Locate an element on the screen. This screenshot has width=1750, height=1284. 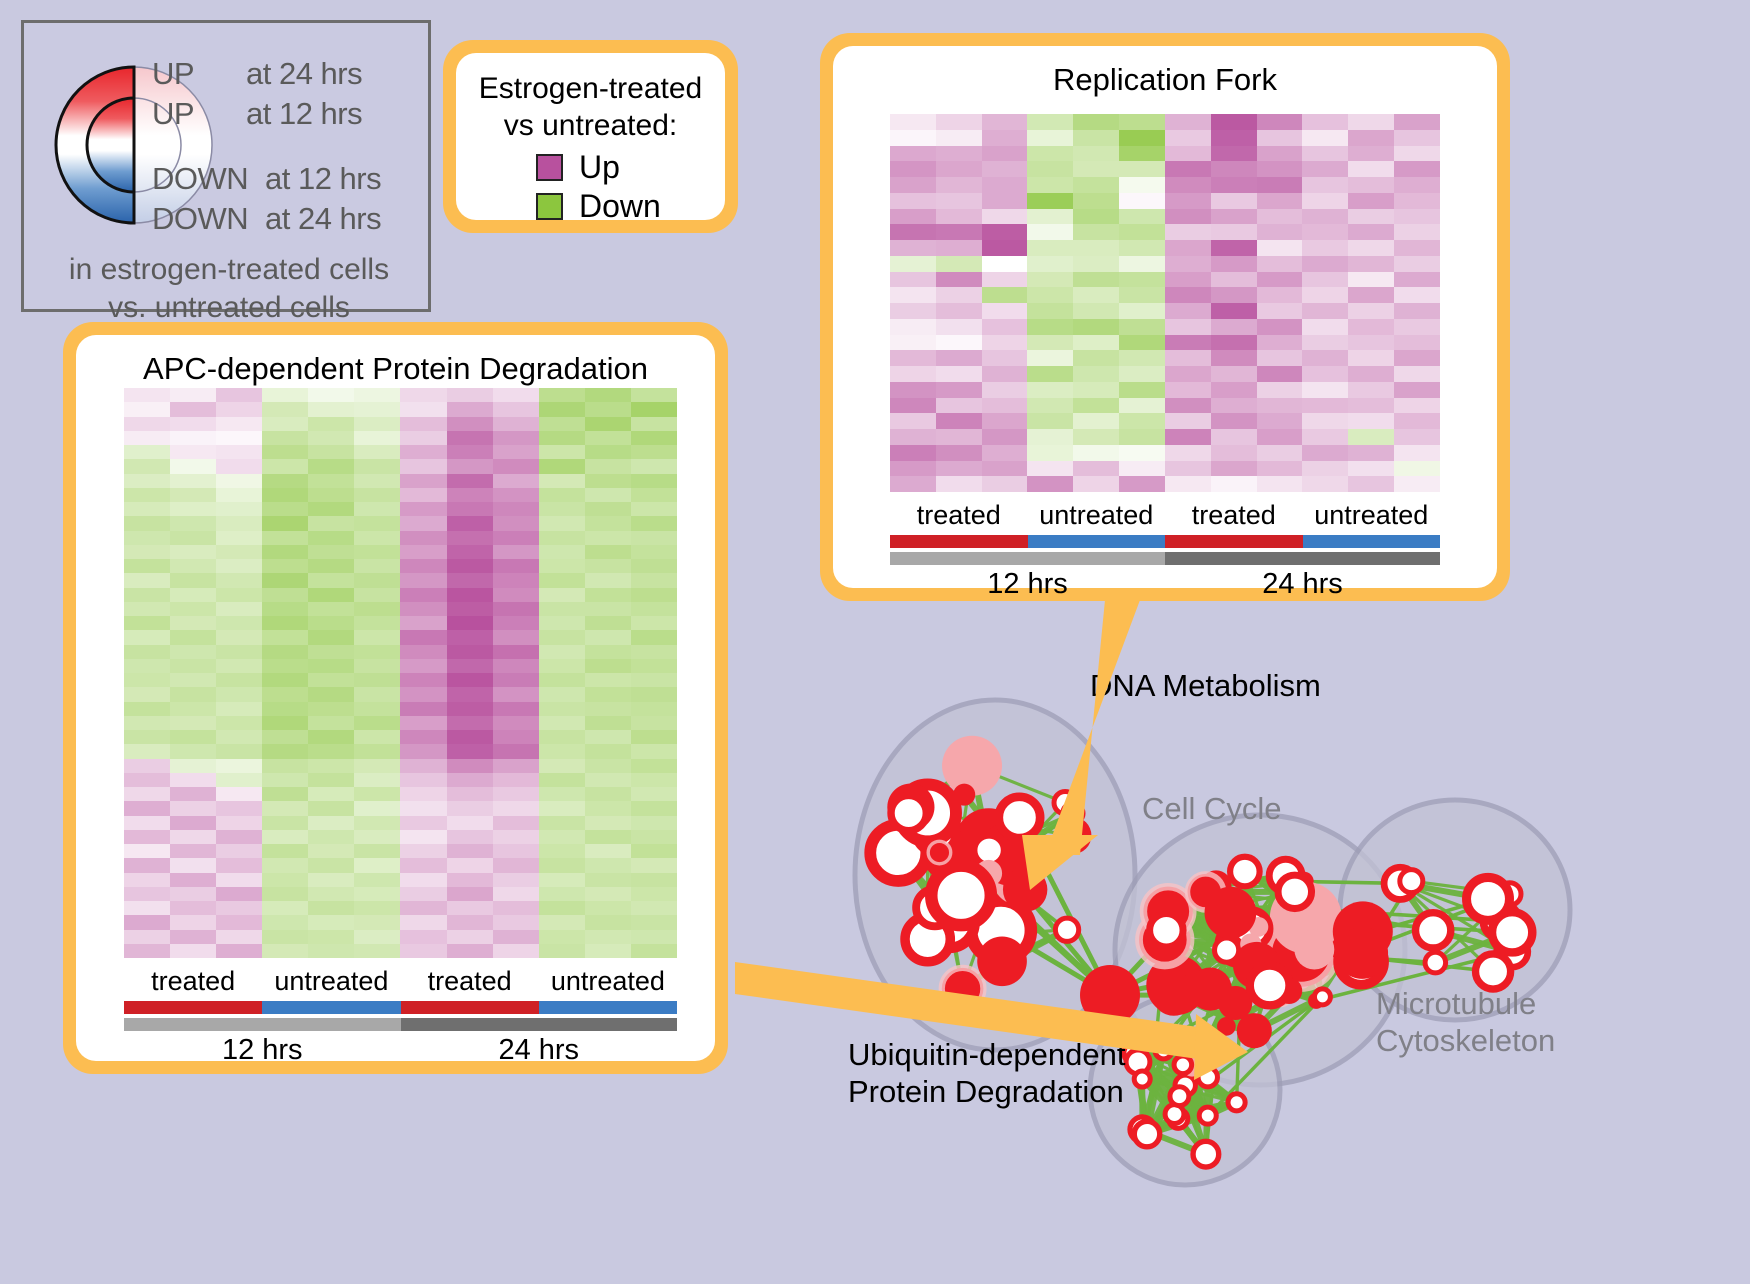
time-label: 12 hrs is located at coordinates (1027, 584).